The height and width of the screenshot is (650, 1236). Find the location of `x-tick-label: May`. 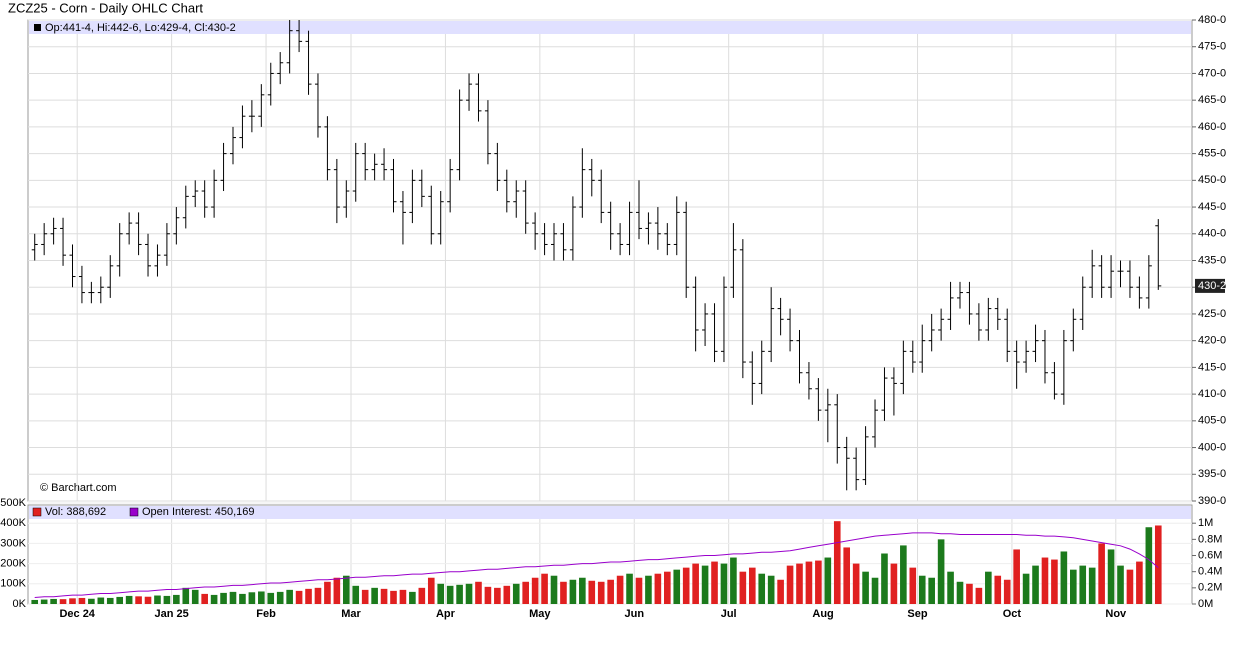

x-tick-label: May is located at coordinates (540, 614).